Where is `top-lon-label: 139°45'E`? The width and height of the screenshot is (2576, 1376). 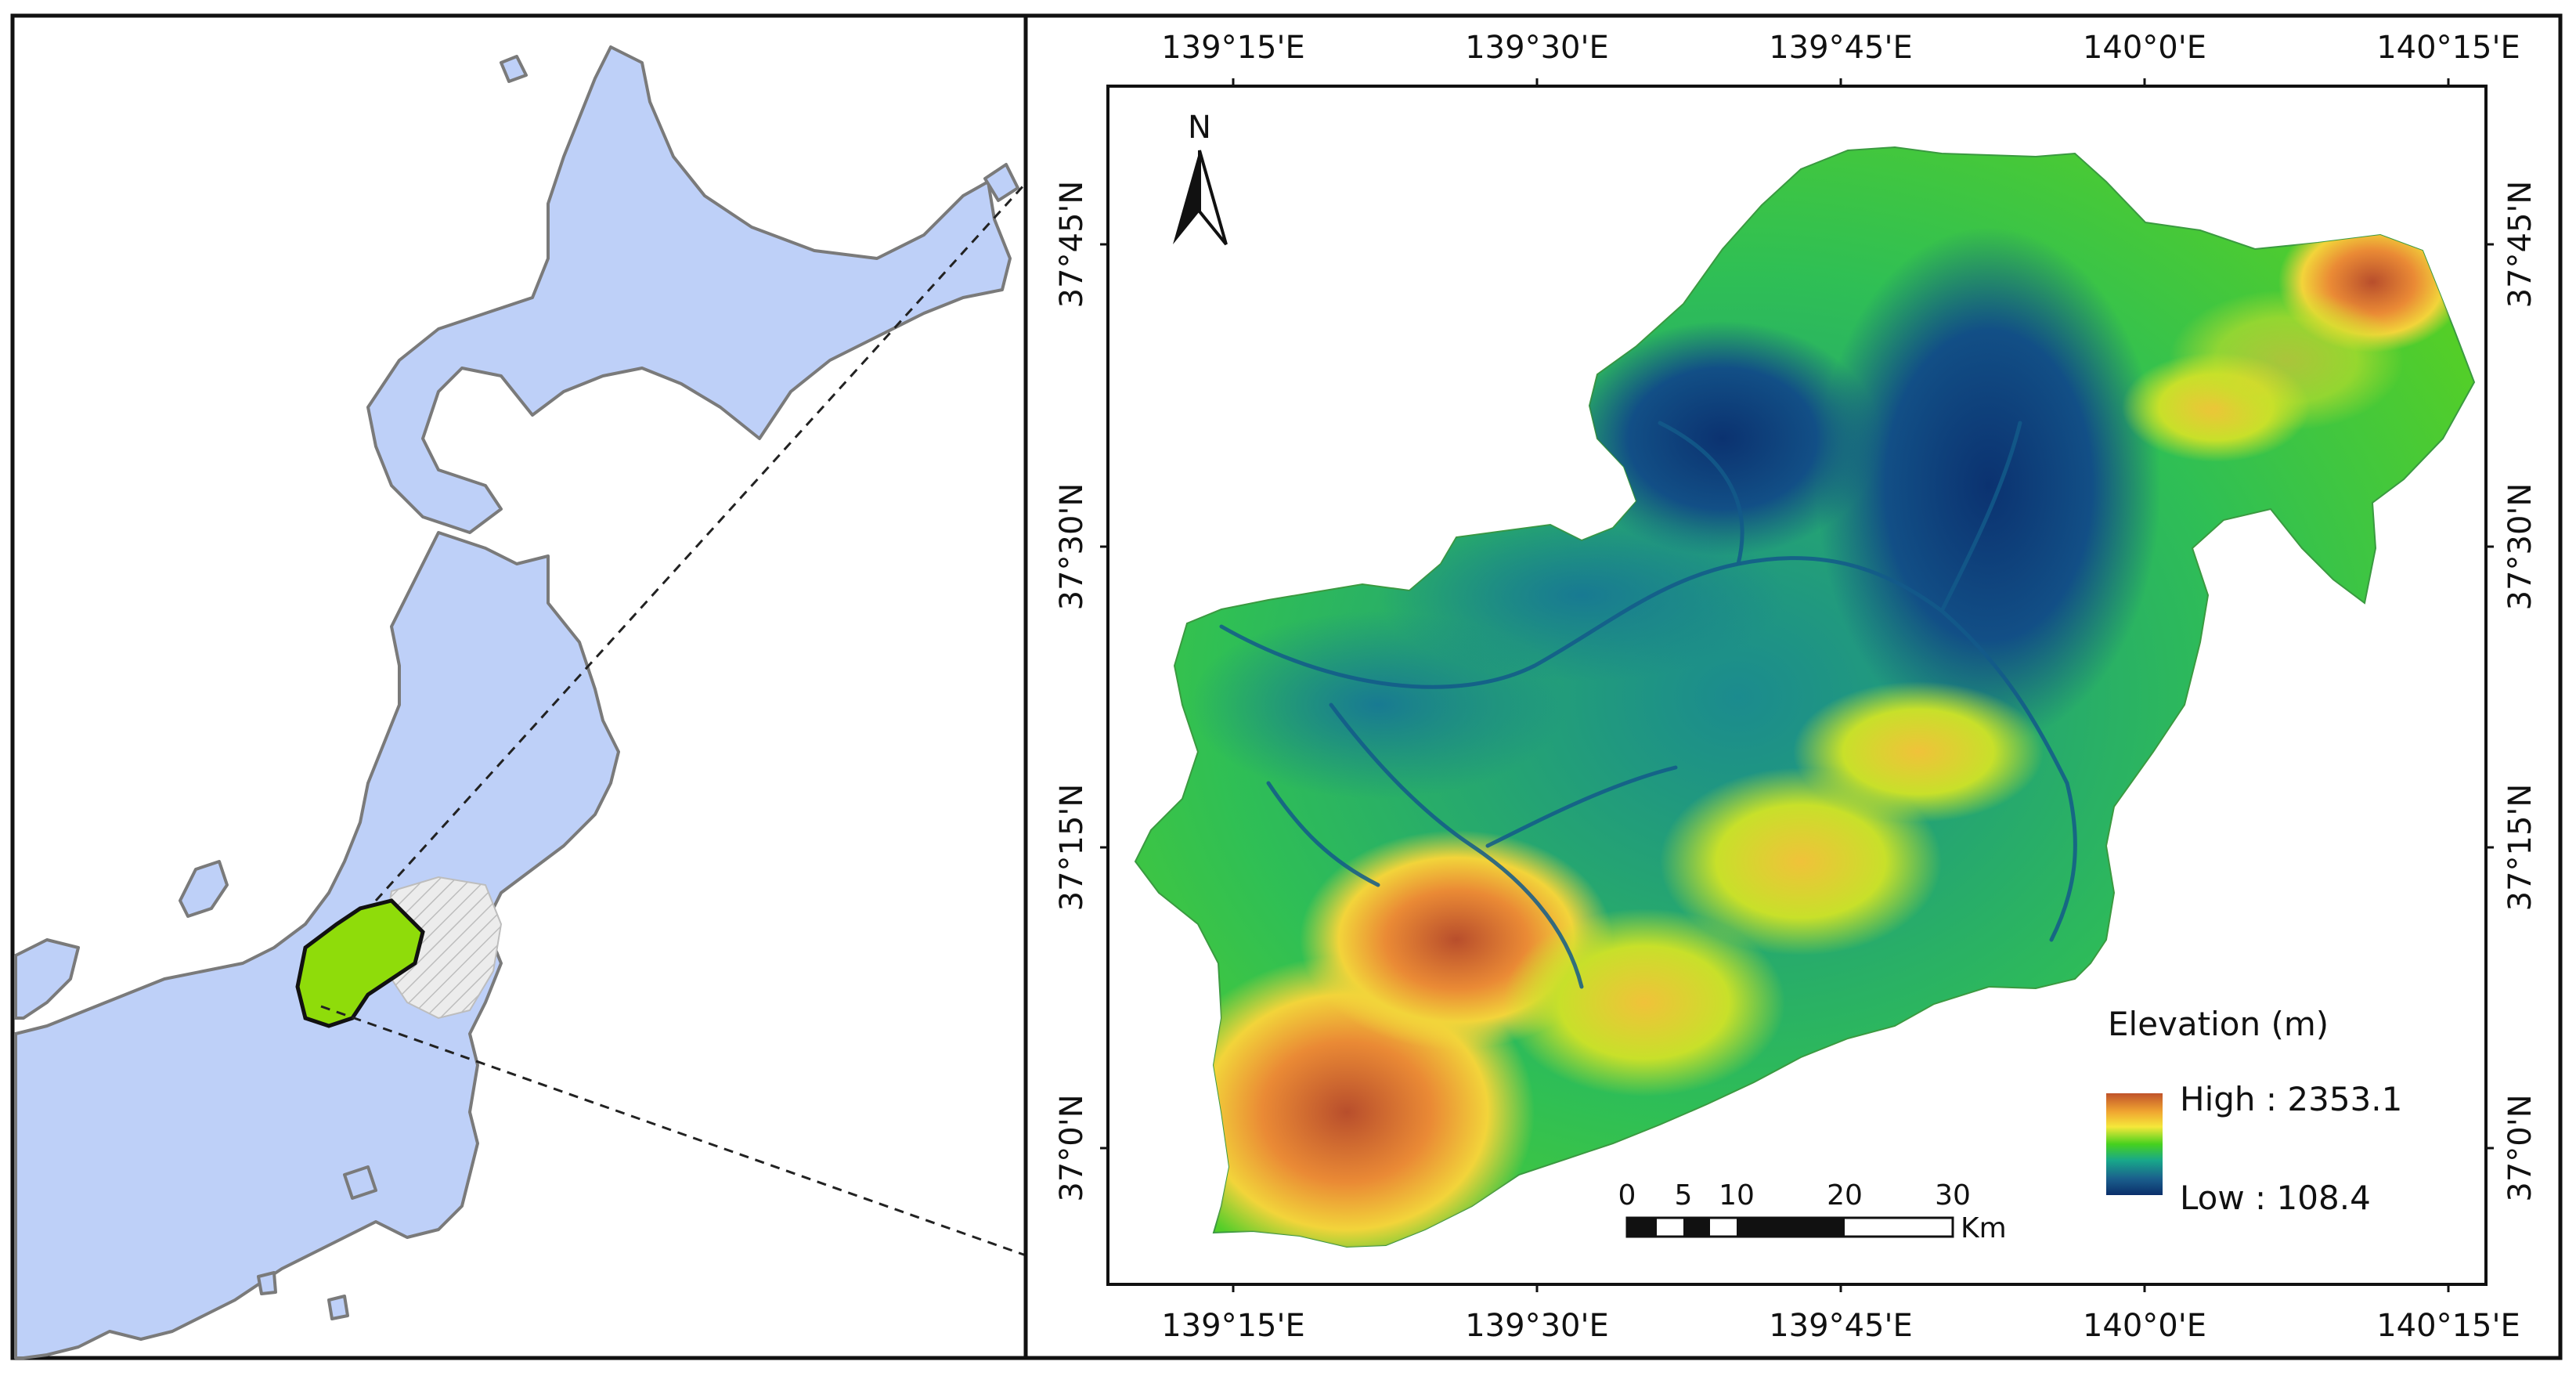
top-lon-label: 139°45'E is located at coordinates (1841, 48).